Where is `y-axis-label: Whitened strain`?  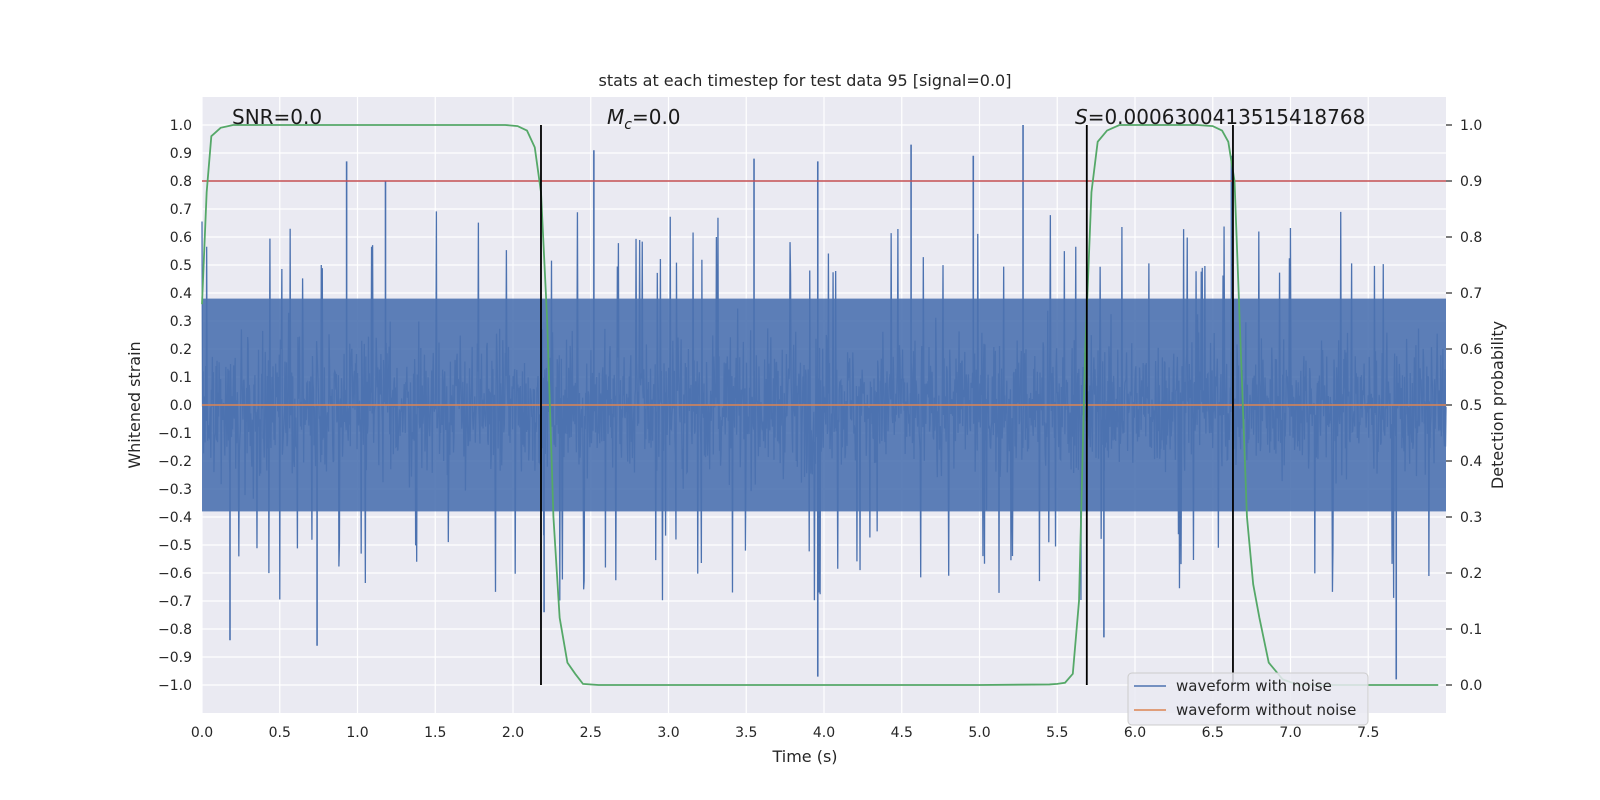 y-axis-label: Whitened strain is located at coordinates (134, 404).